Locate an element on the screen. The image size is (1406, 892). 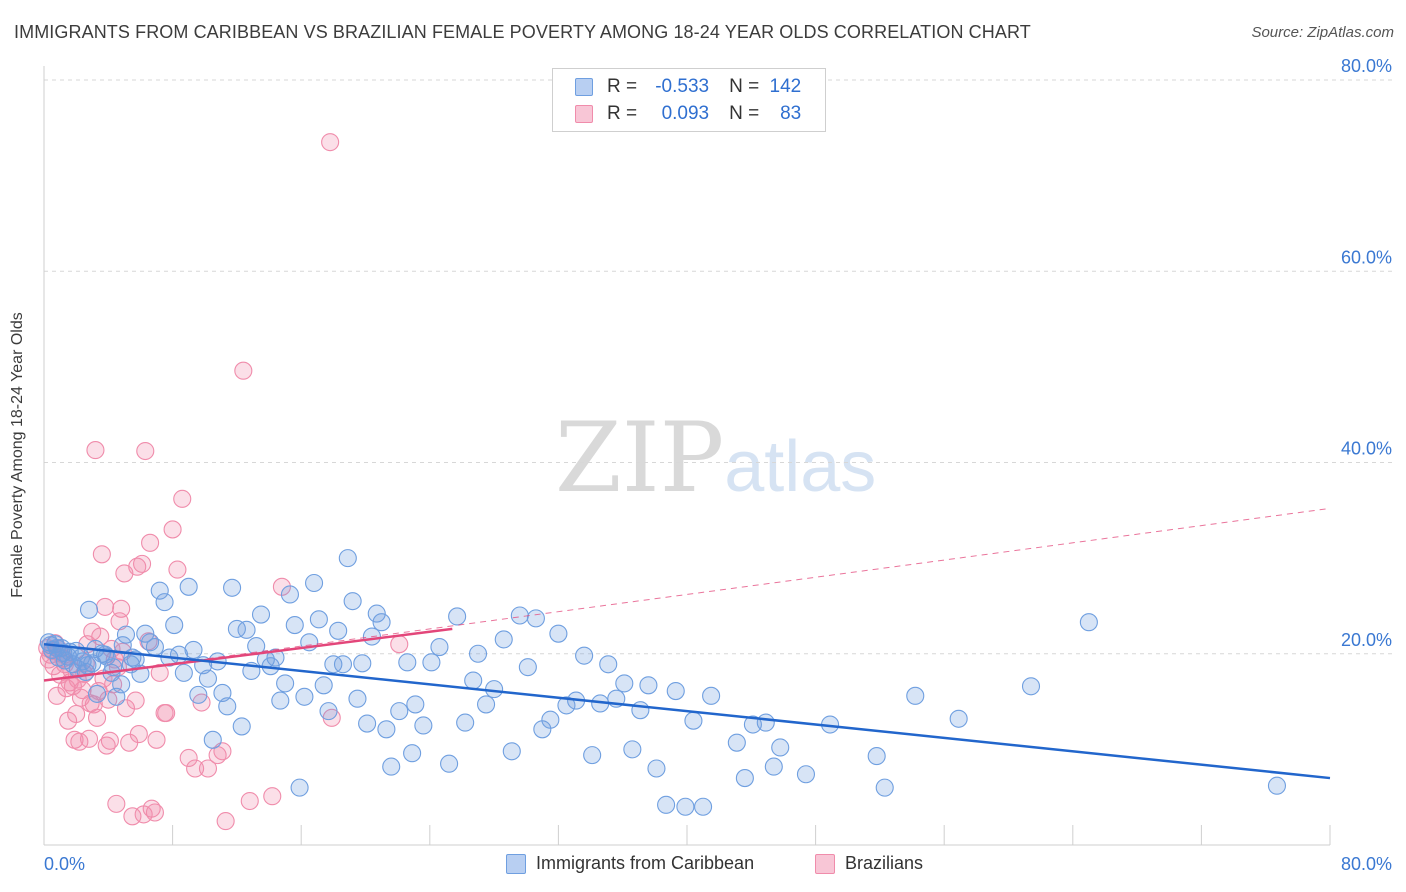
caribbean-swatch is located at coordinates (584, 87).